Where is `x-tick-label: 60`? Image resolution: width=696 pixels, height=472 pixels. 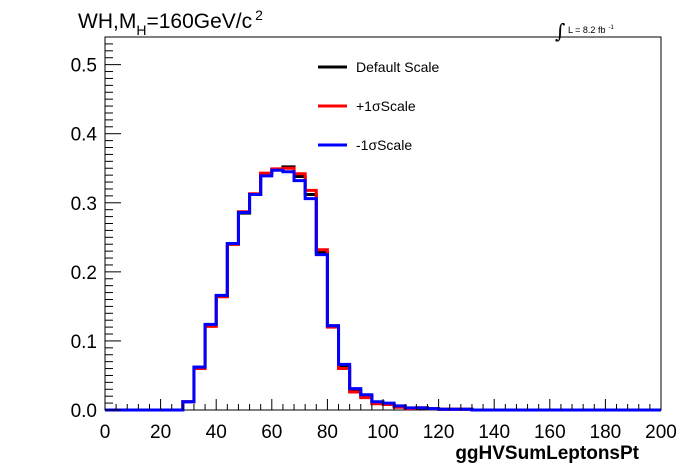
x-tick-label: 60 is located at coordinates (271, 432).